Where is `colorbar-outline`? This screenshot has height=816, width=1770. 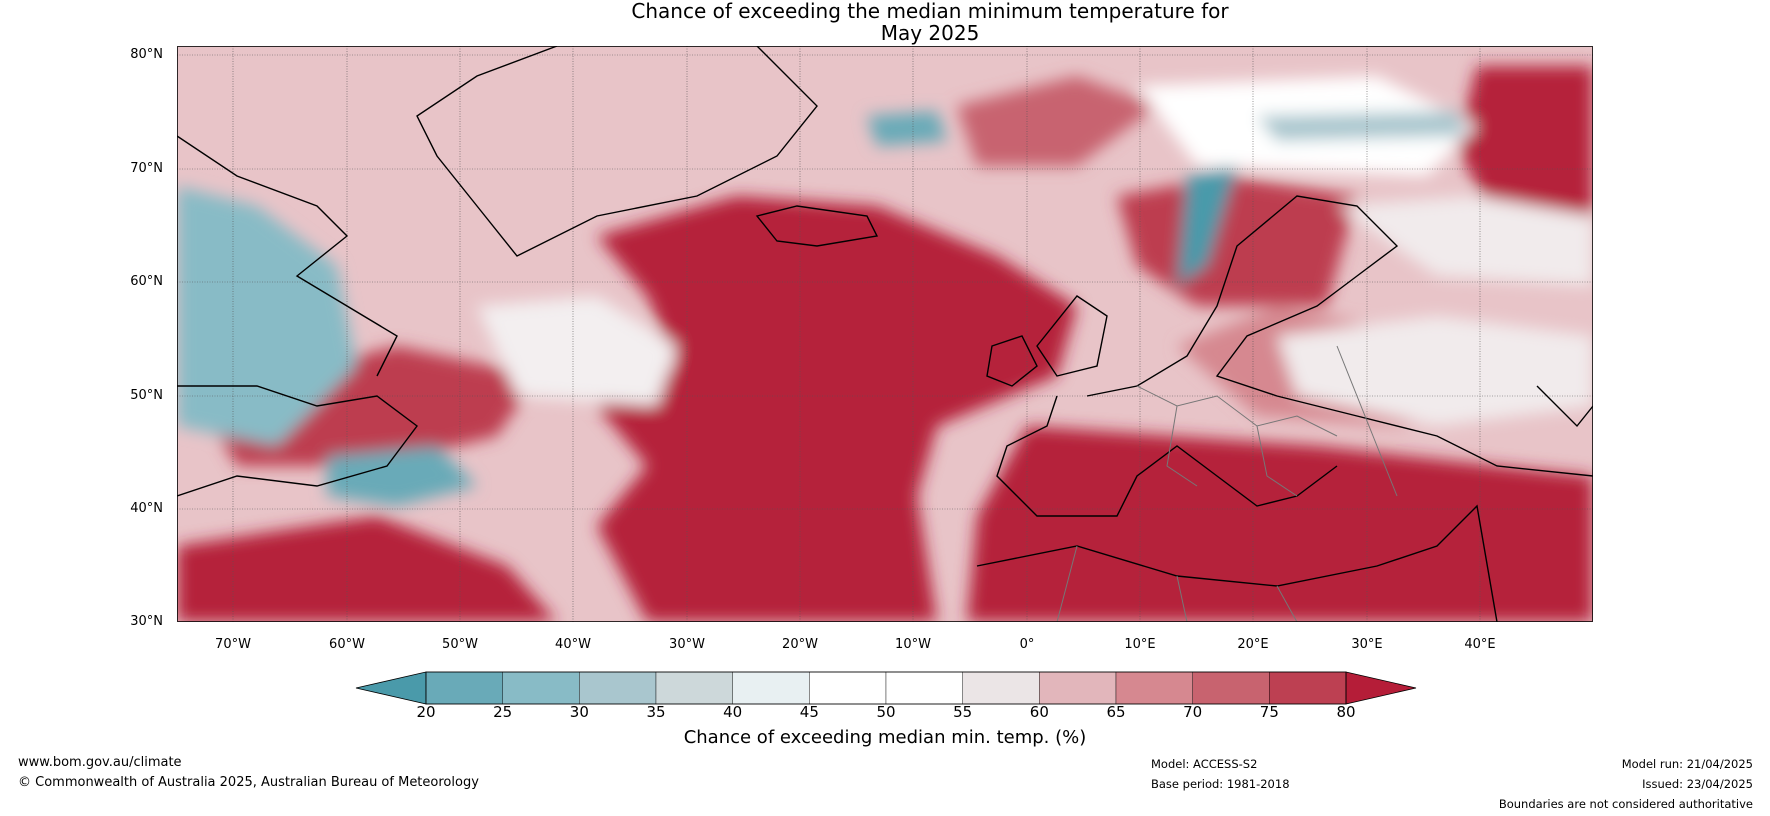 colorbar-outline is located at coordinates (886, 688).